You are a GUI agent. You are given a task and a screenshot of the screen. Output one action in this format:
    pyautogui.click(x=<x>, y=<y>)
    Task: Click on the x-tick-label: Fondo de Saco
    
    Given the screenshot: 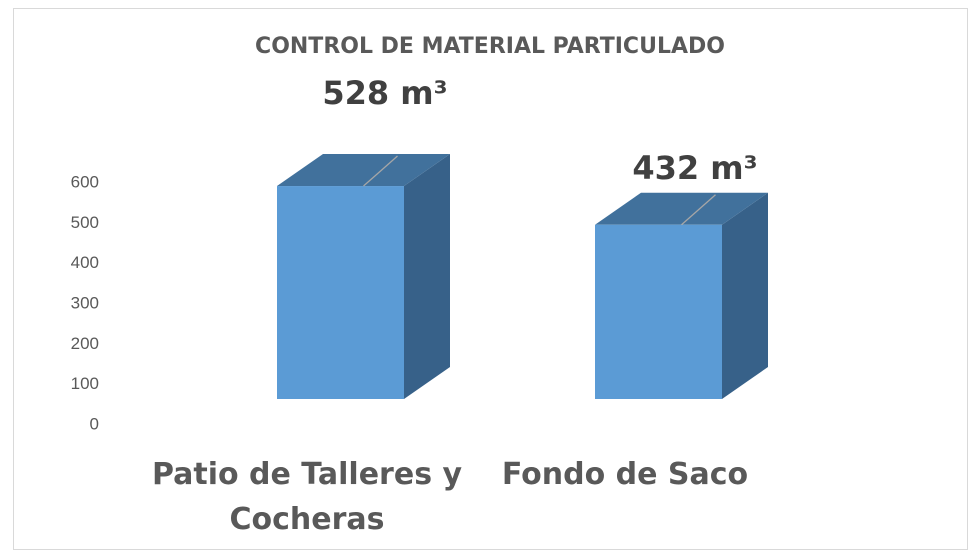 What is the action you would take?
    pyautogui.click(x=625, y=474)
    